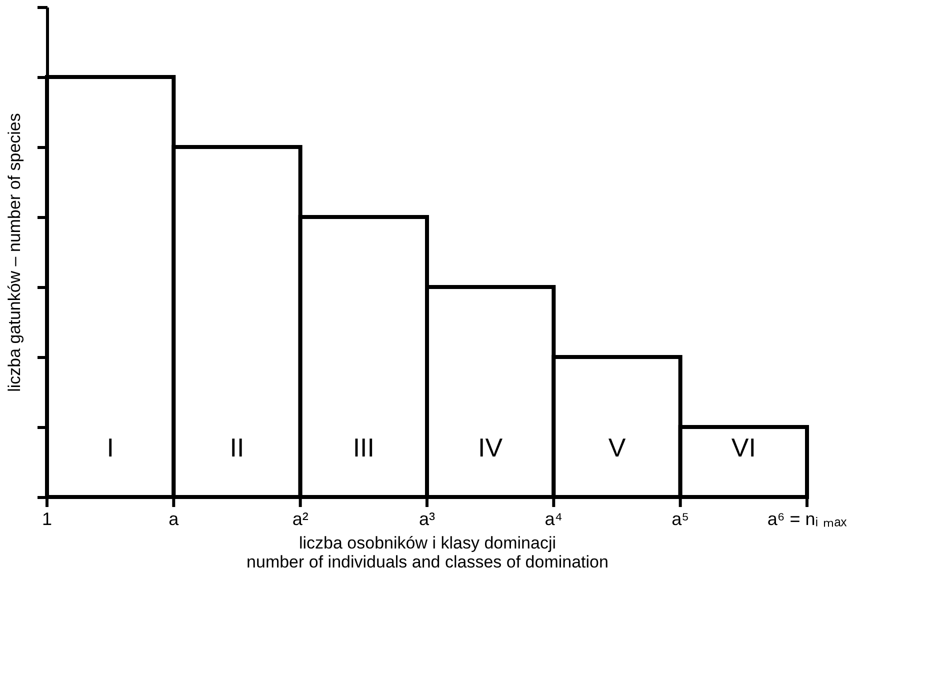  Describe the element at coordinates (427, 553) in the screenshot. I see `x-axis-title: liczba osobników i klasy dominacji number of individuals and classes of domination` at that location.